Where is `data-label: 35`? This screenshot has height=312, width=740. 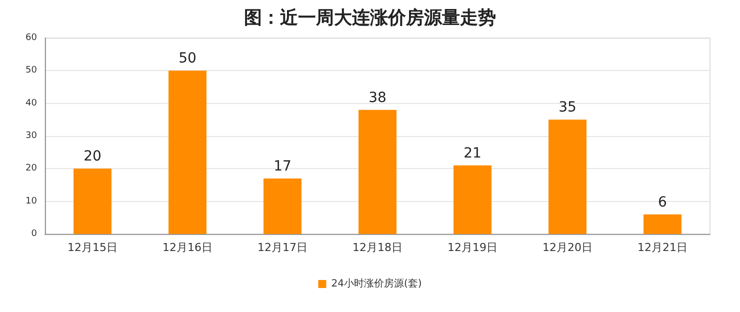
data-label: 35 is located at coordinates (567, 108).